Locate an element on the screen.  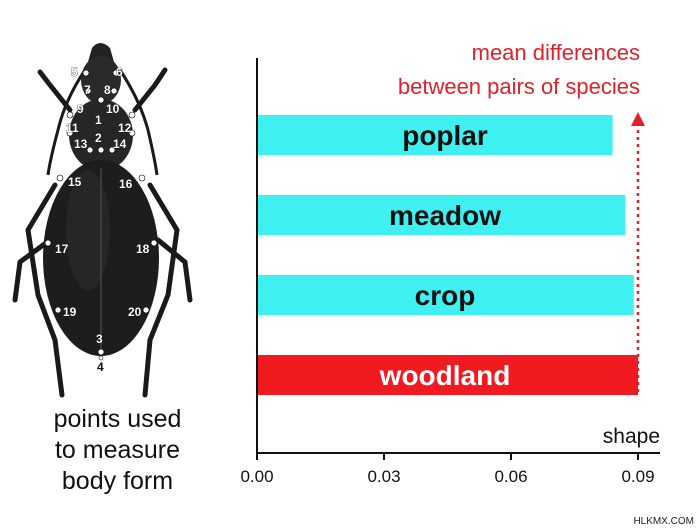
landmark-13: 13 is located at coordinates (81, 144).